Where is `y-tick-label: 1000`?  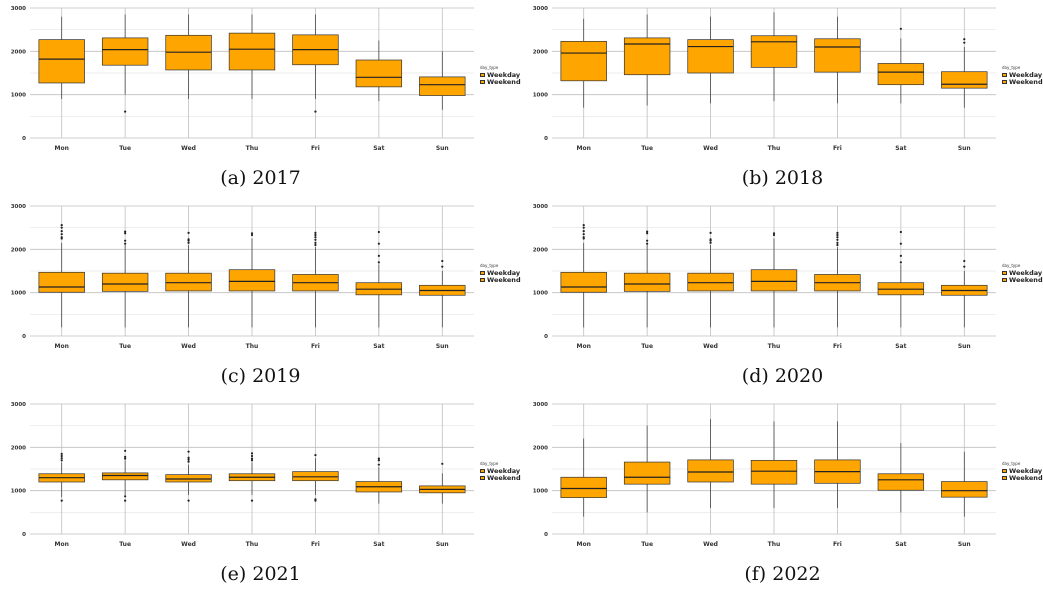 y-tick-label: 1000 is located at coordinates (540, 96).